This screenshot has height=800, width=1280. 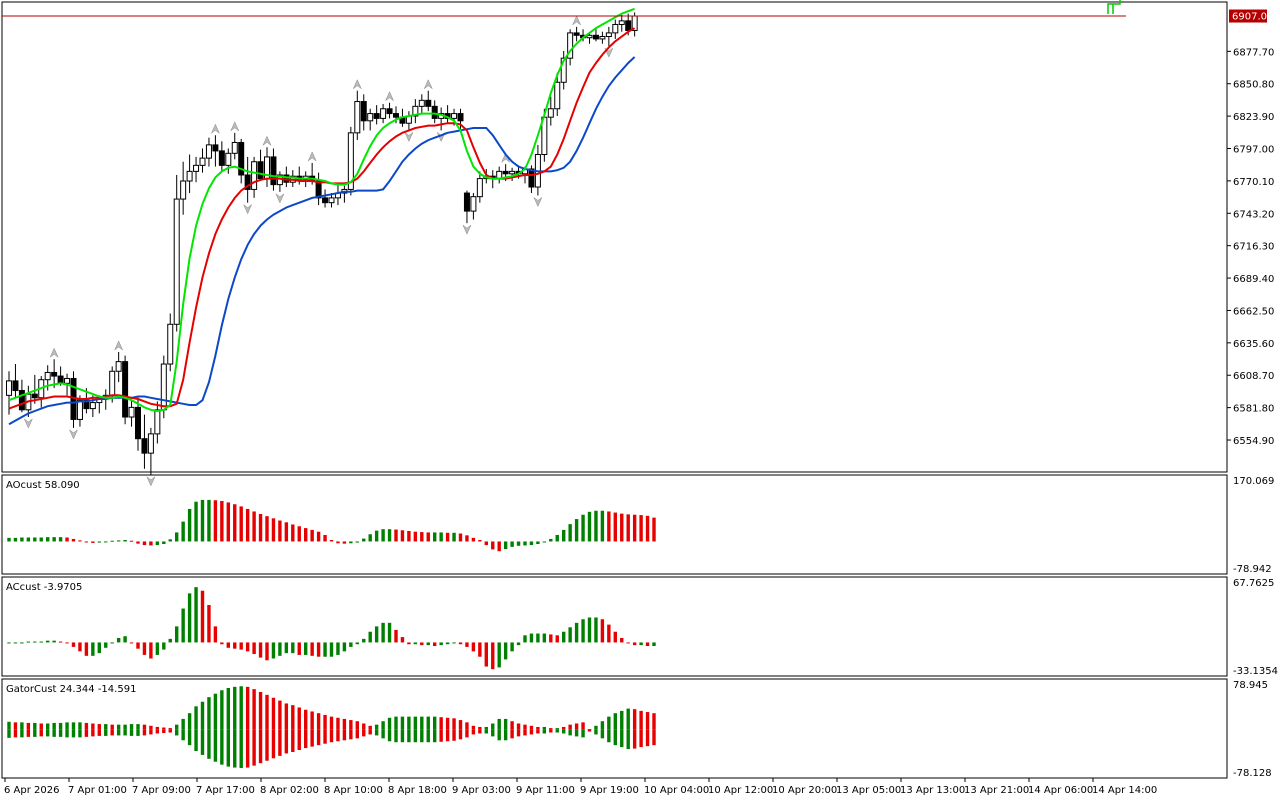 I want to click on fractal-down-icon, so click(x=467, y=229).